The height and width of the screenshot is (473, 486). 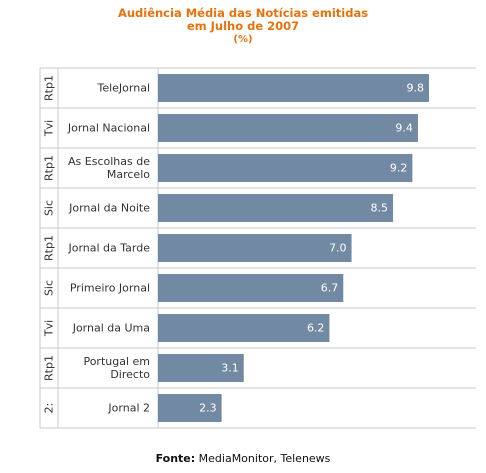 I want to click on channel-label: 2:, so click(x=49, y=408).